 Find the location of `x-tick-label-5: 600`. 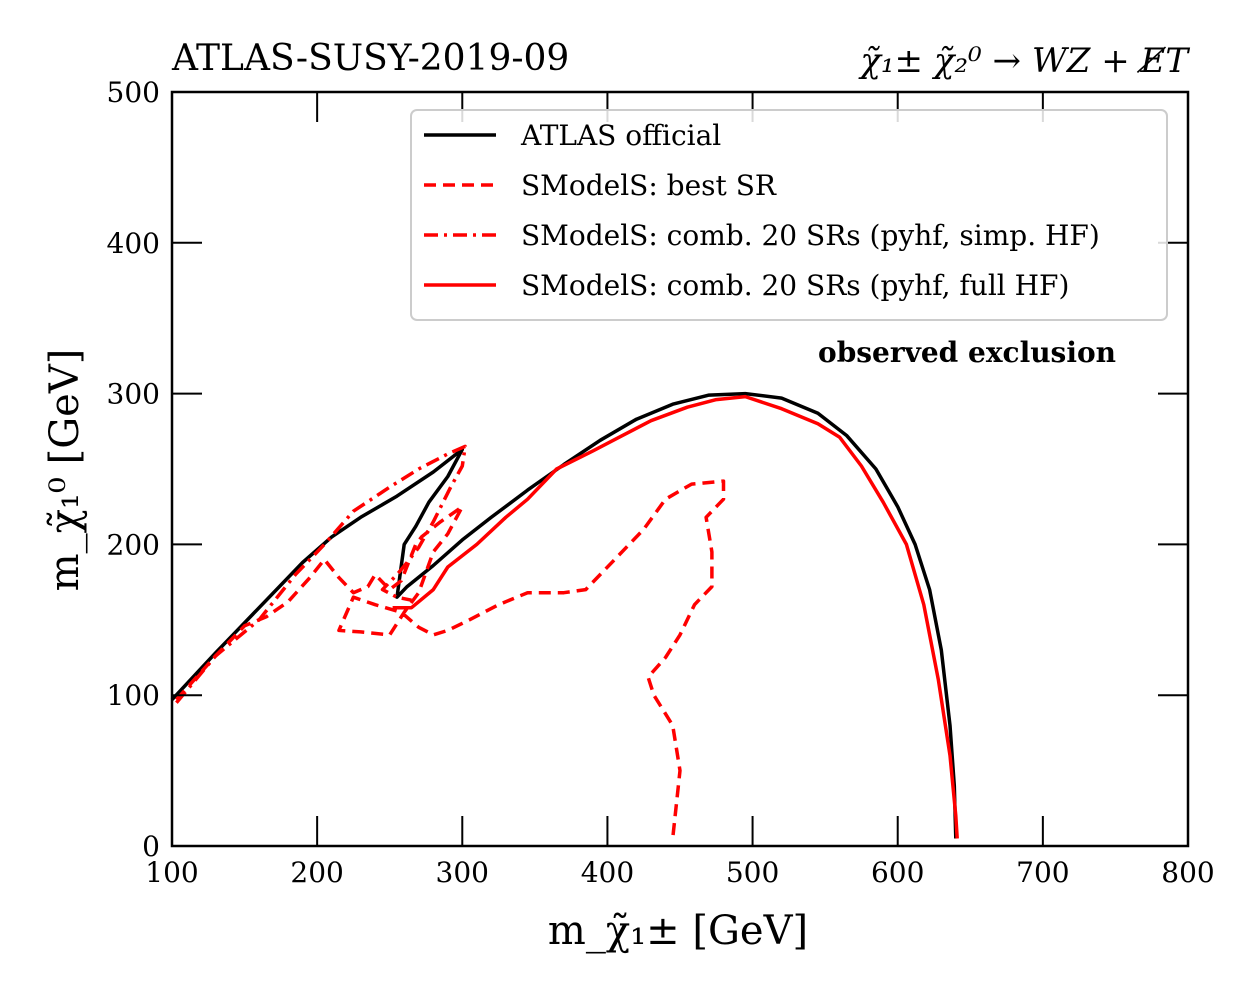

x-tick-label-5: 600 is located at coordinates (897, 872).